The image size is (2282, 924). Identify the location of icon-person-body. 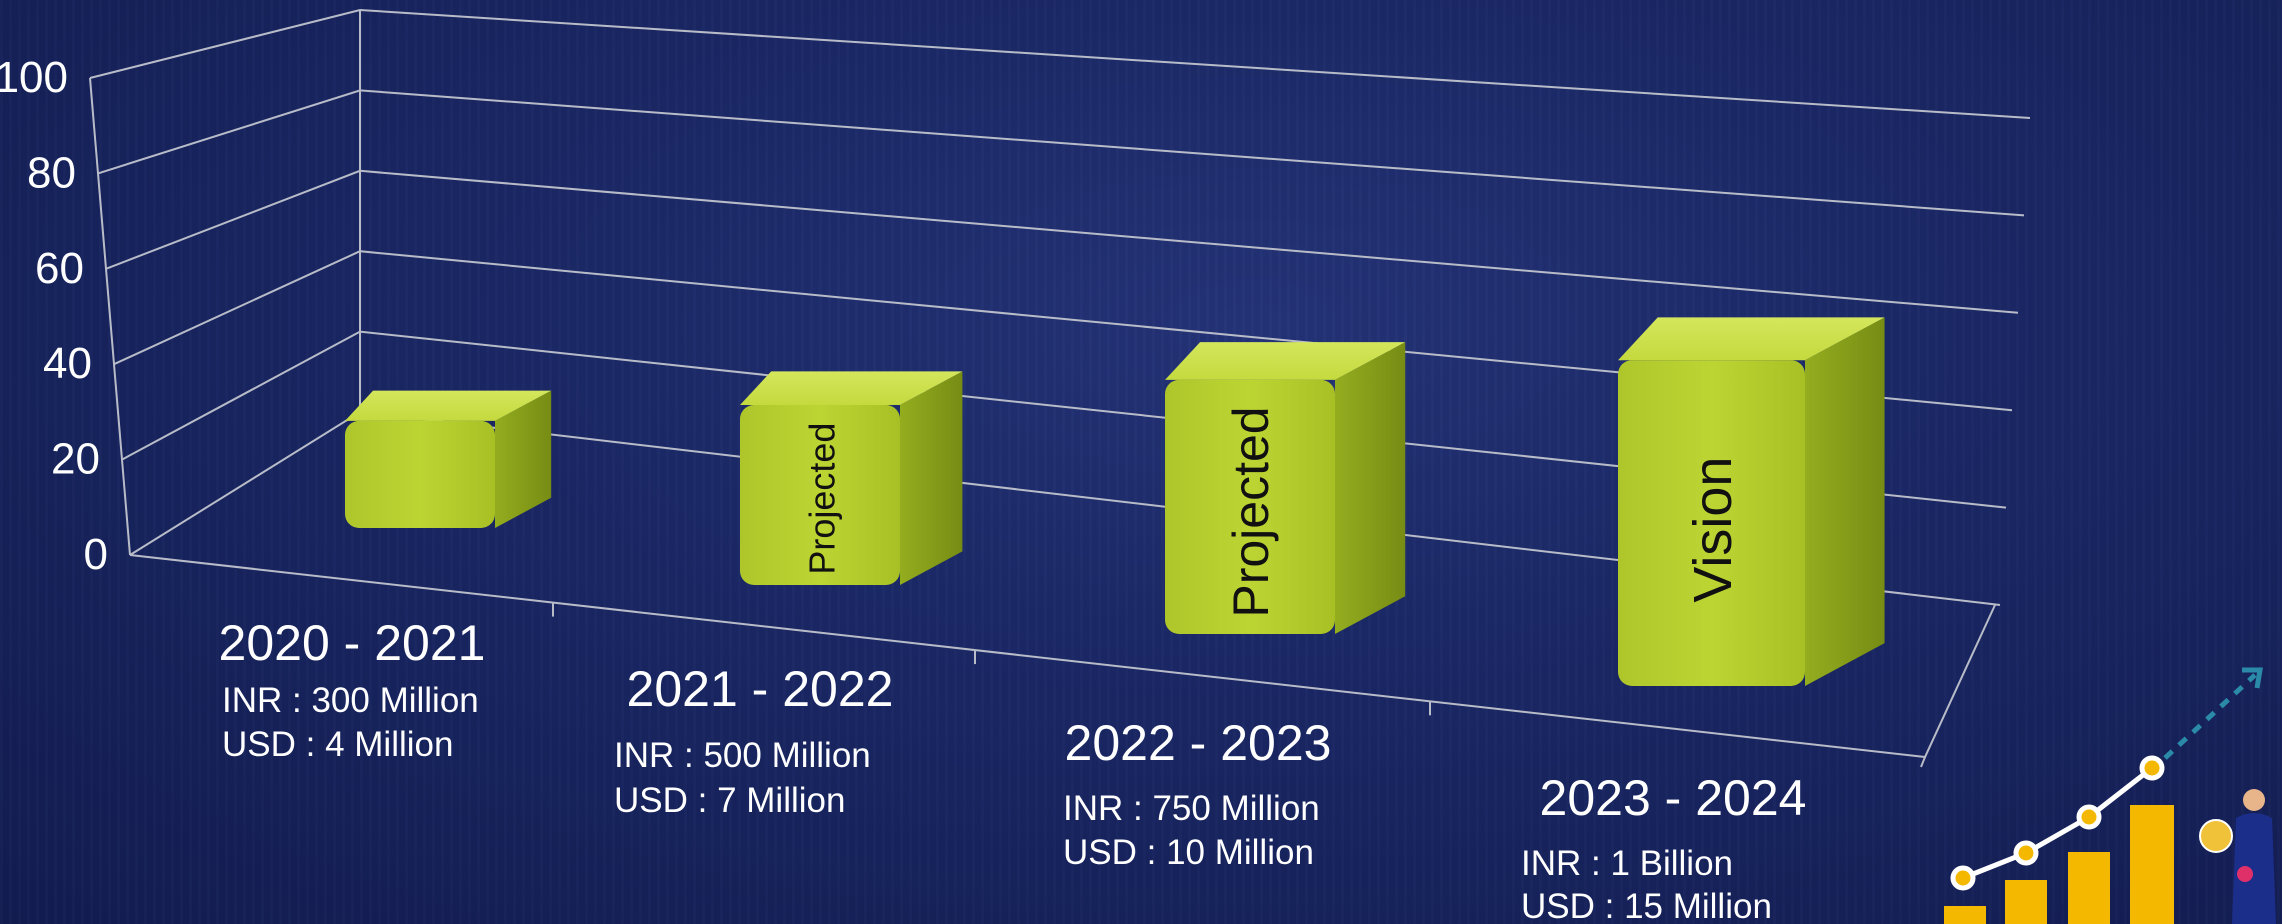
(2254, 868).